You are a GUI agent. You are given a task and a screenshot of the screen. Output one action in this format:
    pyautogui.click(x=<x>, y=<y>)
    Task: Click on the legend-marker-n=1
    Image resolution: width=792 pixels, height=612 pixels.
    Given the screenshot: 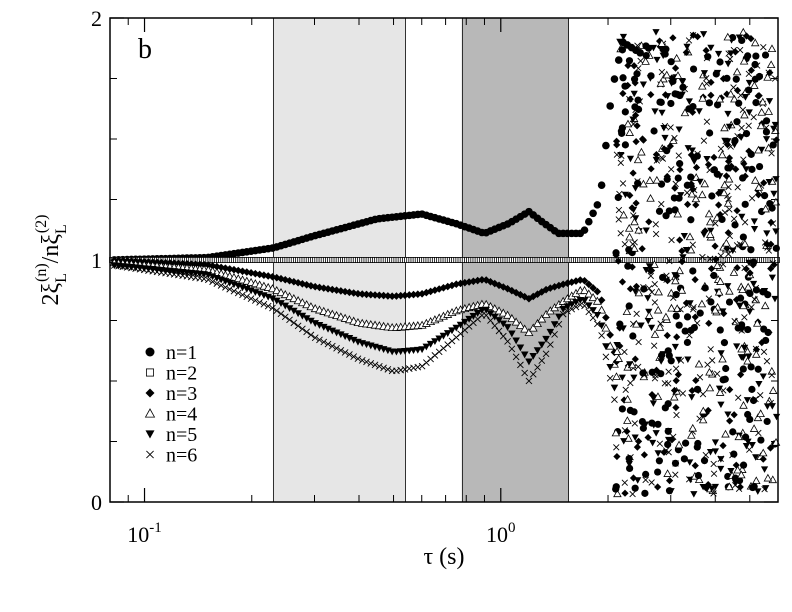 What is the action you would take?
    pyautogui.click(x=150, y=352)
    